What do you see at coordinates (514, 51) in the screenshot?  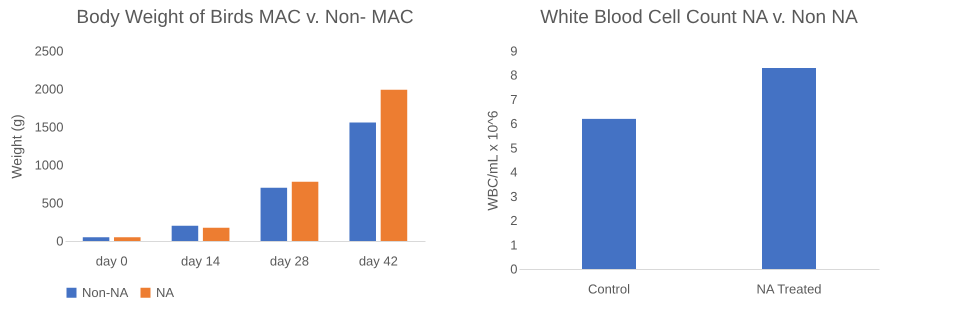 I see `y-tick-label: 9` at bounding box center [514, 51].